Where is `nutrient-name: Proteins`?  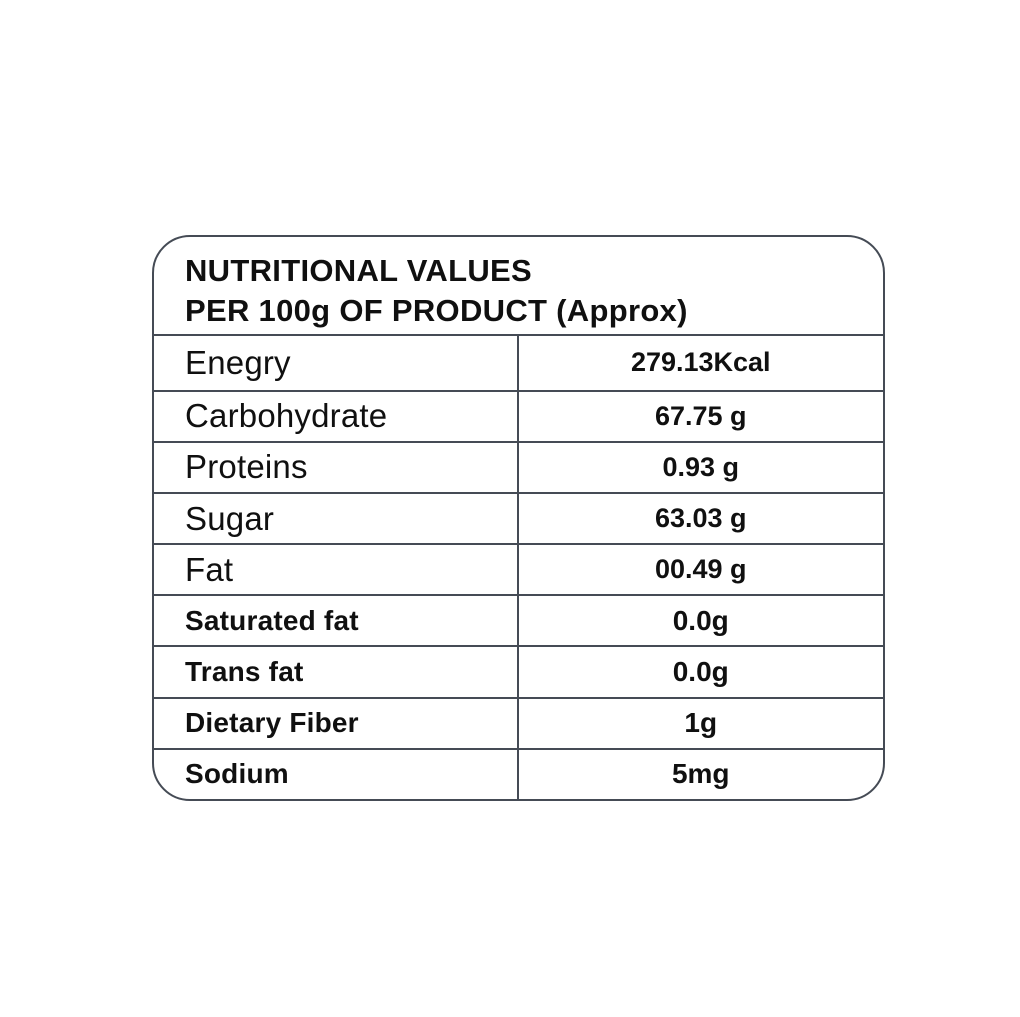 nutrient-name: Proteins is located at coordinates (336, 467).